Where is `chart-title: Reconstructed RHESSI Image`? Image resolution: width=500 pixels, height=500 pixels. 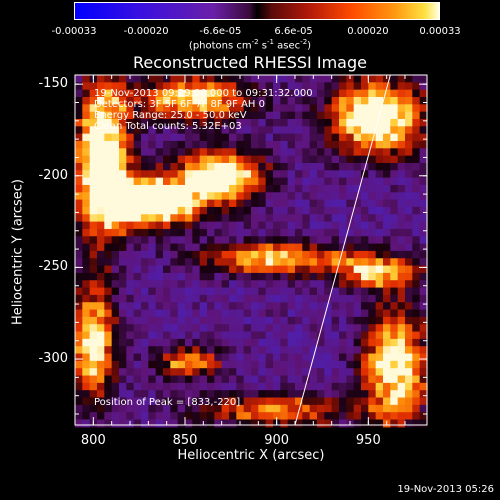 chart-title: Reconstructed RHESSI Image is located at coordinates (250, 62).